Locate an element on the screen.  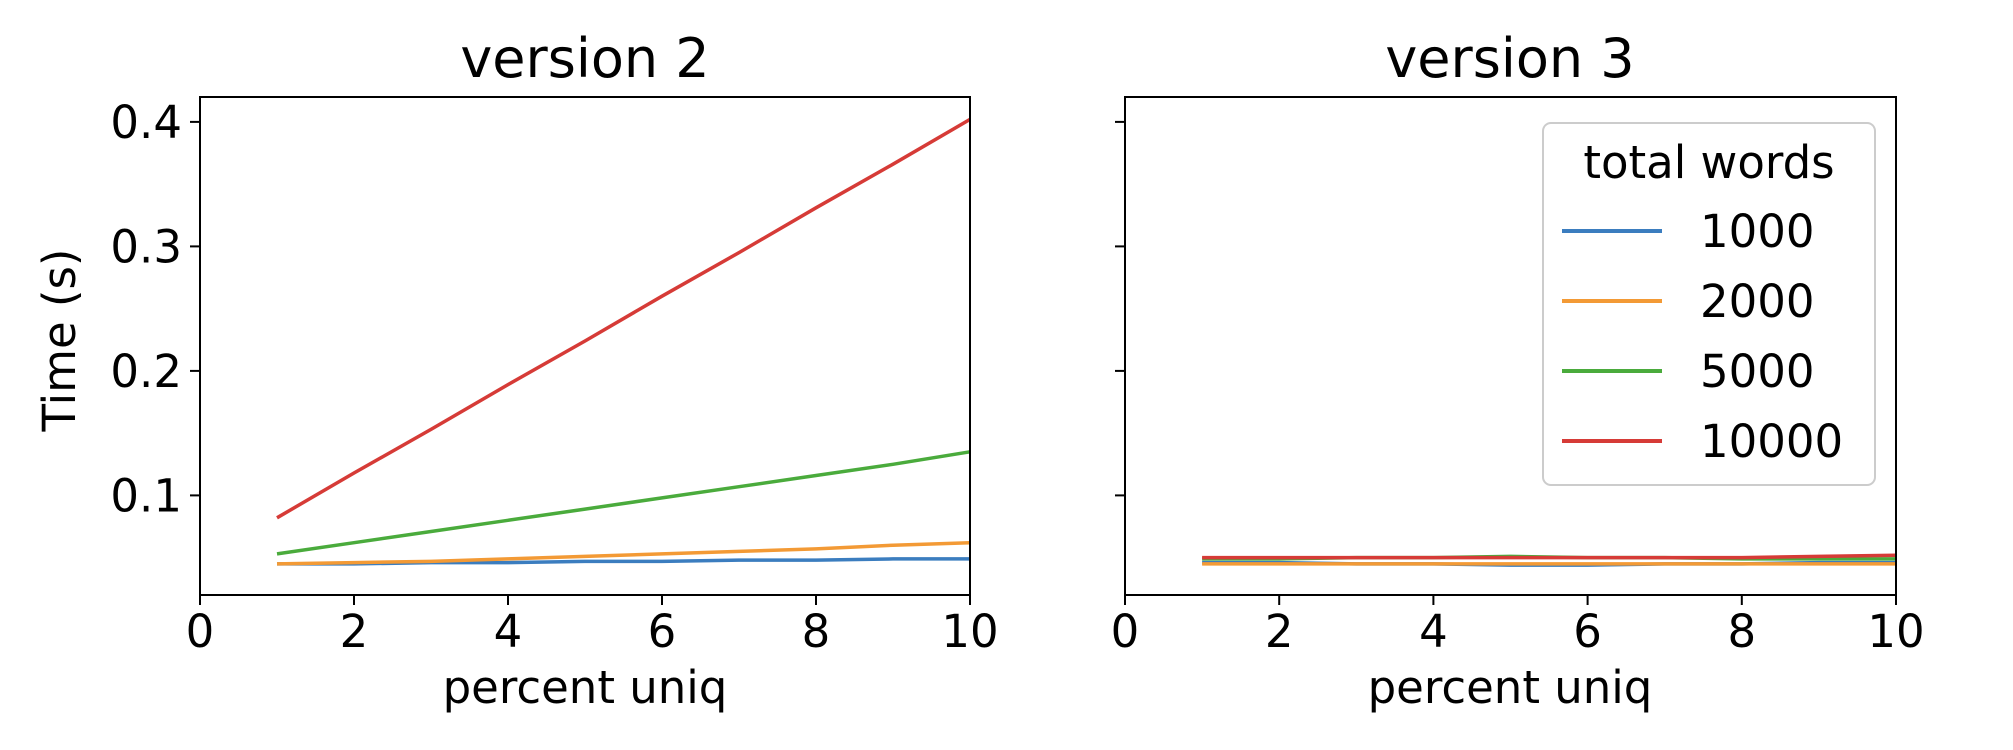
y-tick-label: 0.4 is located at coordinates (146, 122).